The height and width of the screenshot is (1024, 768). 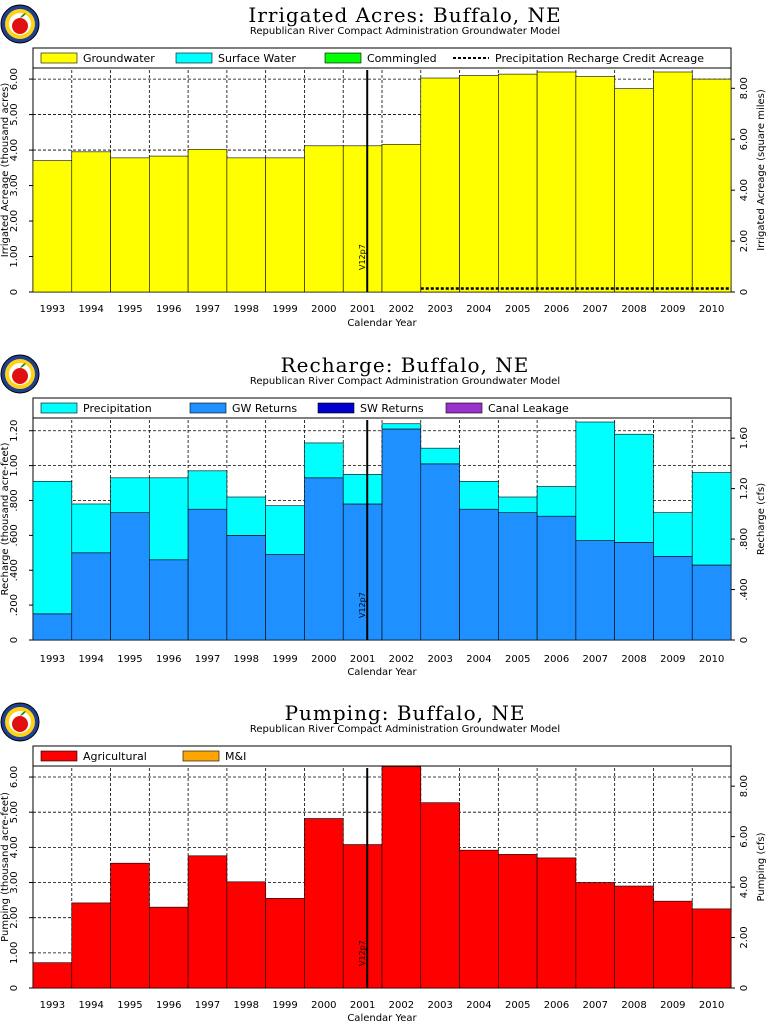 I want to click on bar-precipitation-2001, so click(x=362, y=489).